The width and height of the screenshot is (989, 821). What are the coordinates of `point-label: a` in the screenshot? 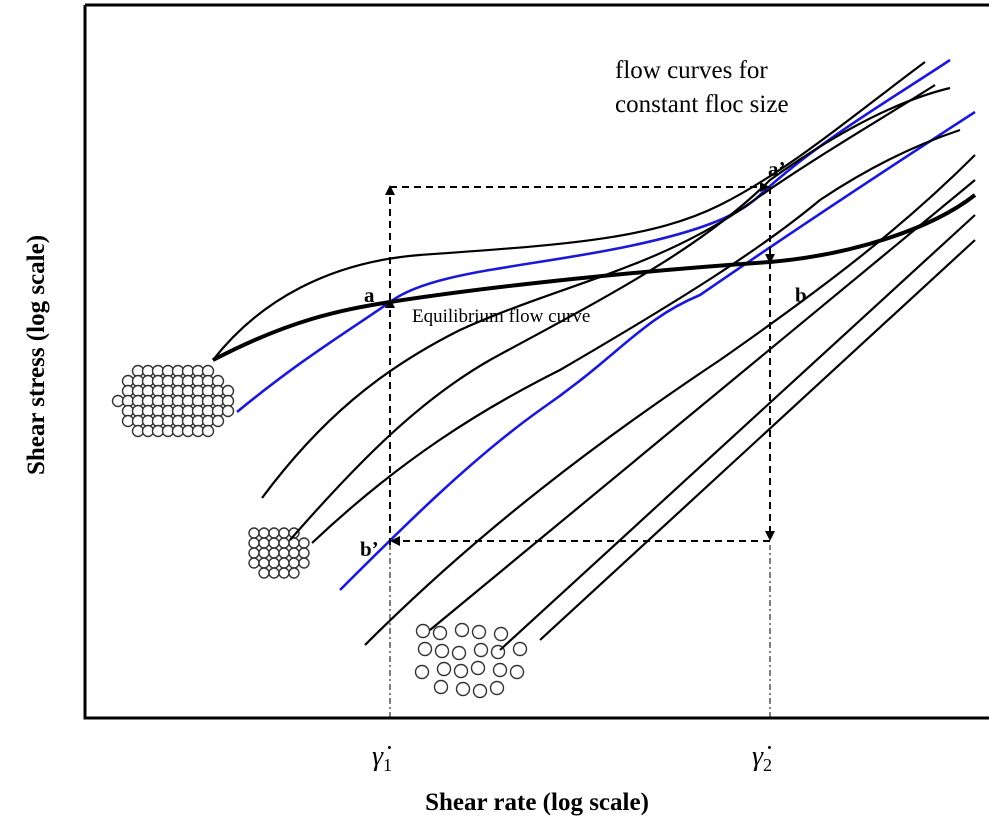 It's located at (369, 295).